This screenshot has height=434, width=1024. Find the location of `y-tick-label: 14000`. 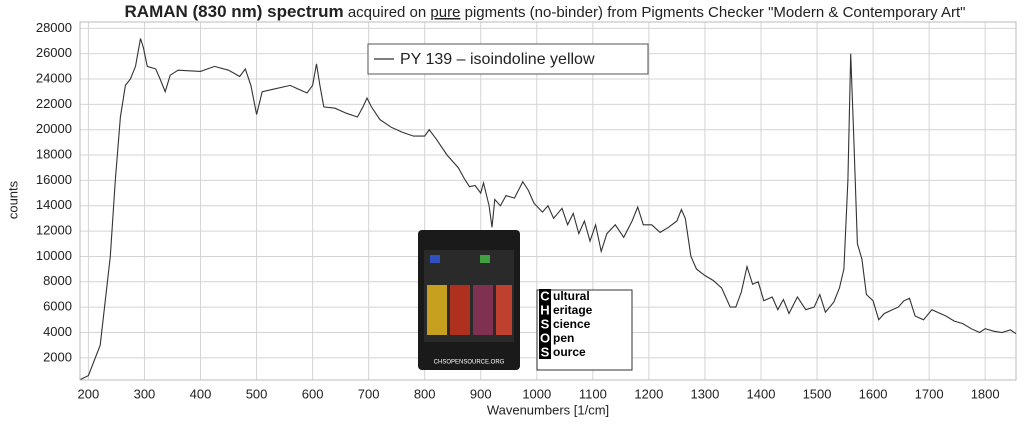

y-tick-label: 14000 is located at coordinates (54, 204).